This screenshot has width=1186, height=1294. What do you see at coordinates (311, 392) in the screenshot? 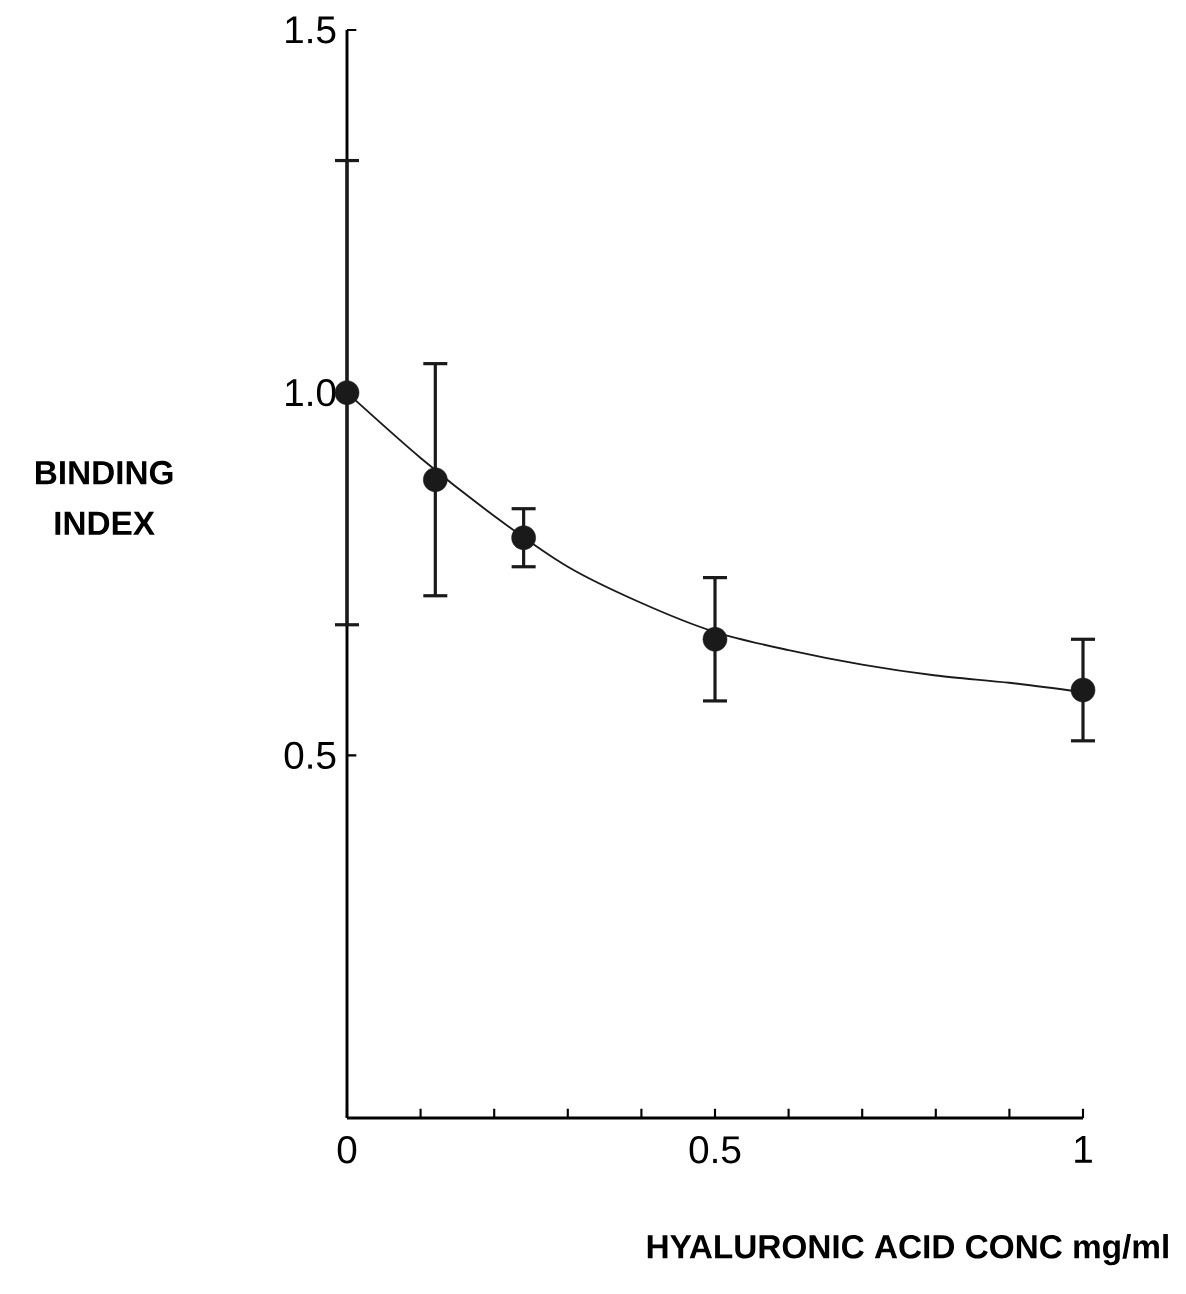
I see `y-tick-label: 1.0` at bounding box center [311, 392].